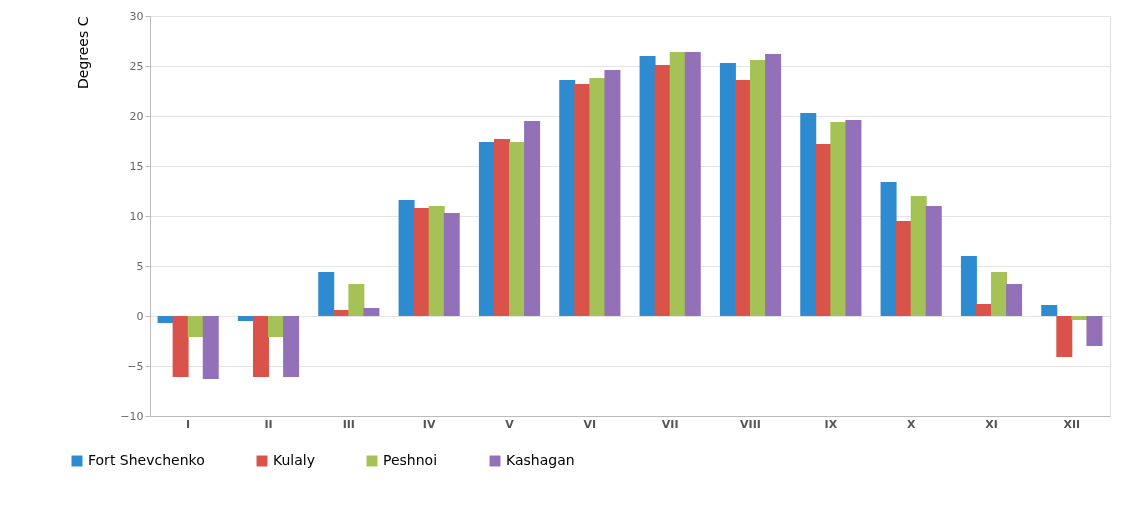 The width and height of the screenshot is (1122, 516). Describe the element at coordinates (670, 424) in the screenshot. I see `x-tick-label: VII` at that location.